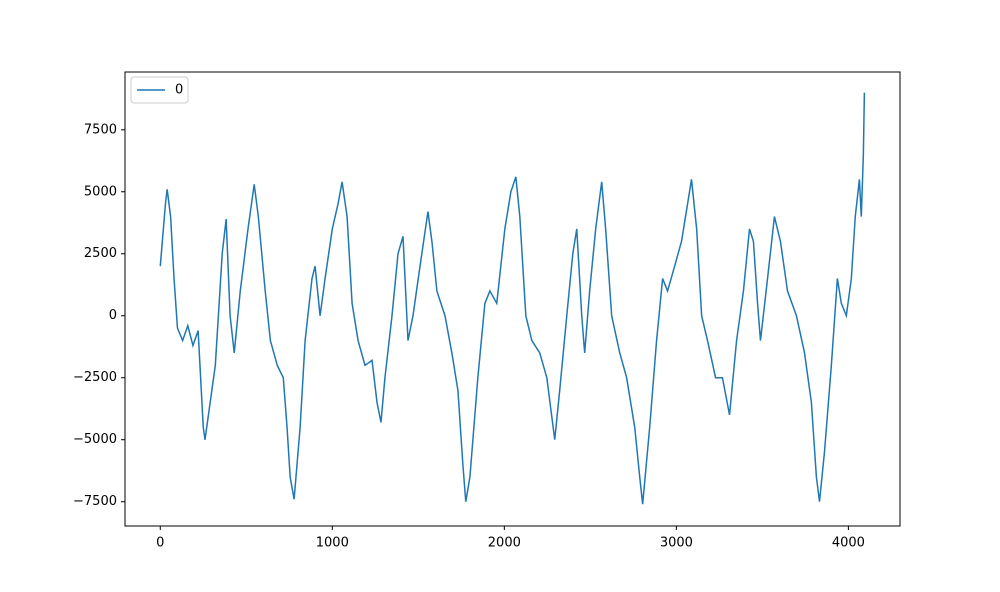 The width and height of the screenshot is (1000, 592). I want to click on x-tick-label: 2000, so click(504, 543).